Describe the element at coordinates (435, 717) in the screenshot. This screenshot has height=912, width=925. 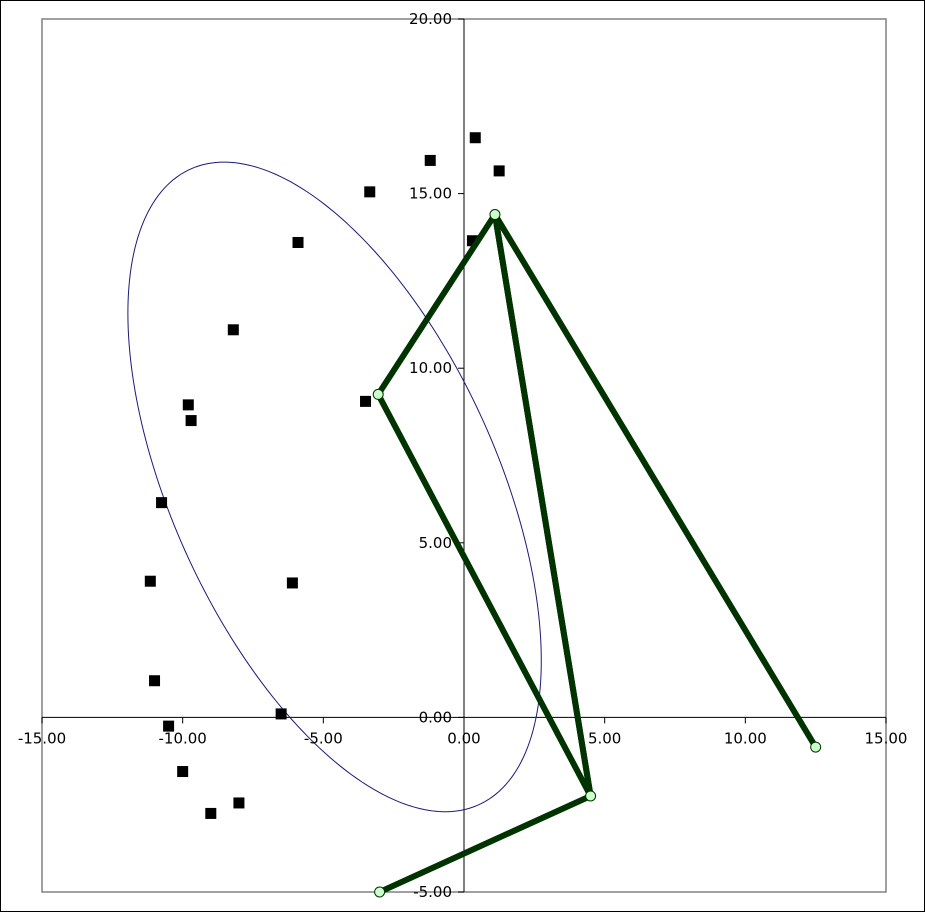
I see `y-tick-label: 0.00` at that location.